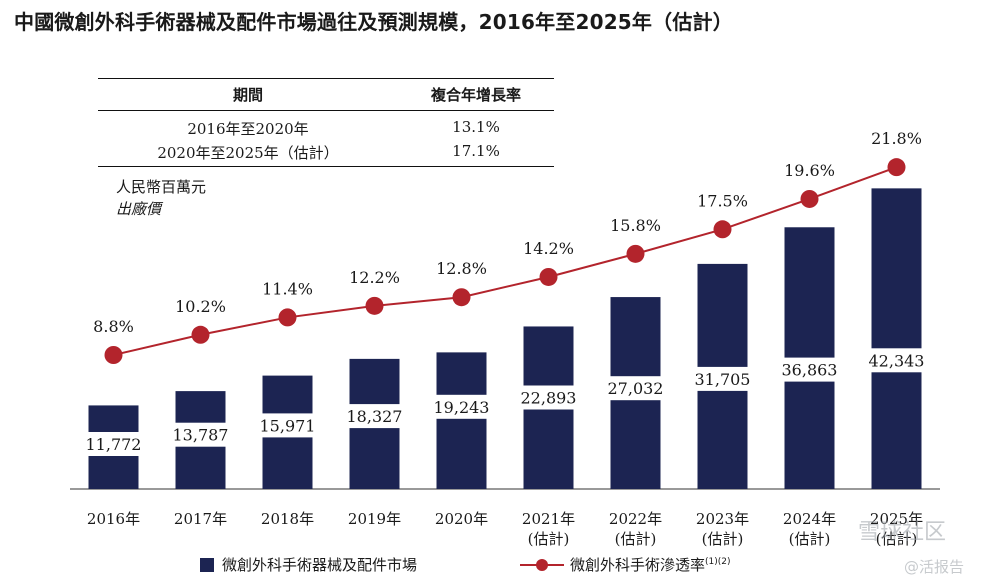 The width and height of the screenshot is (1000, 586). Describe the element at coordinates (207, 565) in the screenshot. I see `legend-bar-swatch` at that location.